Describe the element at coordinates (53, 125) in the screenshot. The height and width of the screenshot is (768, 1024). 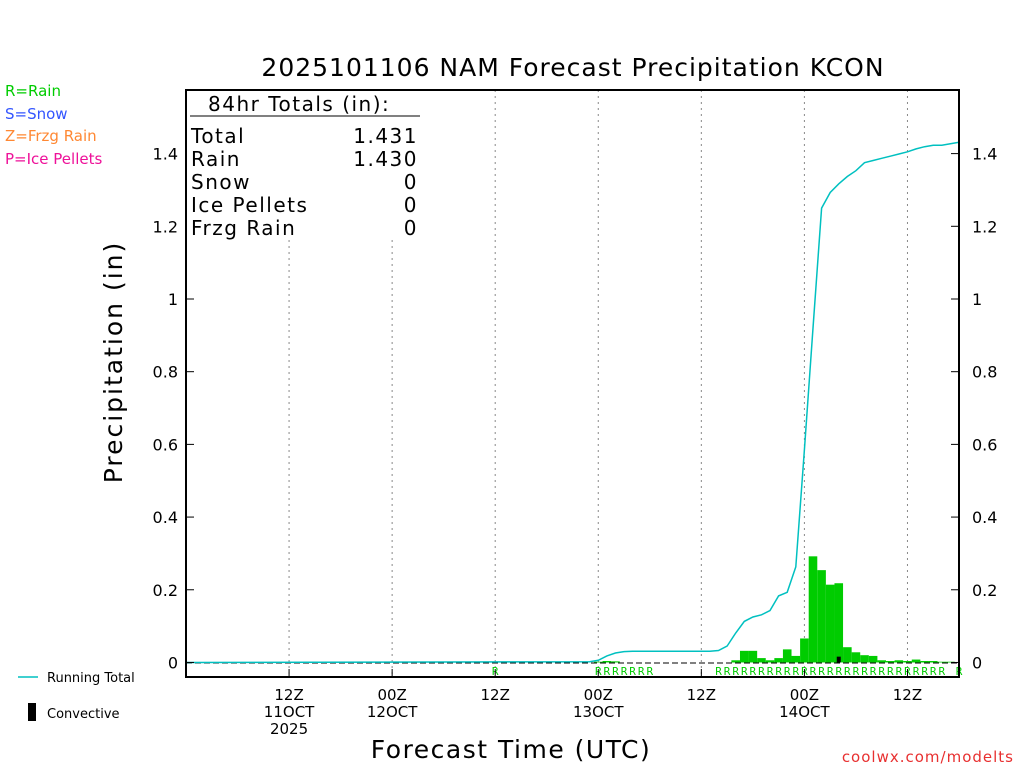
I see `precip-type-legend: R=Rain S=Snow Z=Frzg Rain P=Ice Pellets` at that location.